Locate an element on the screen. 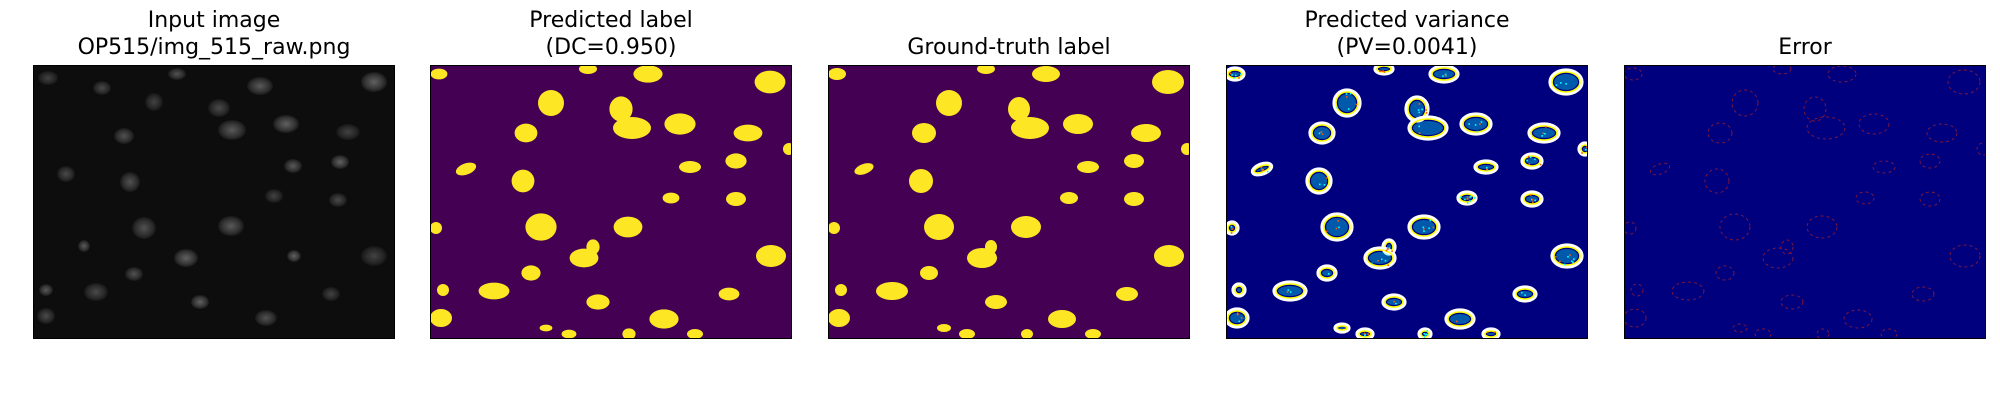 The image size is (2000, 400). panel-title-gt-line1: Ground-truth label is located at coordinates (1009, 47).